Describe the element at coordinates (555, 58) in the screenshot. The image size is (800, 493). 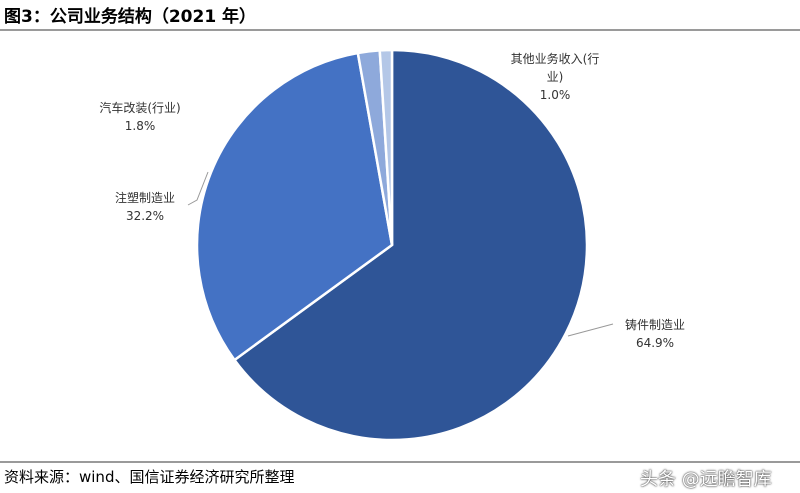
I see `slice-name-label-4: 其他业务收入(行` at that location.